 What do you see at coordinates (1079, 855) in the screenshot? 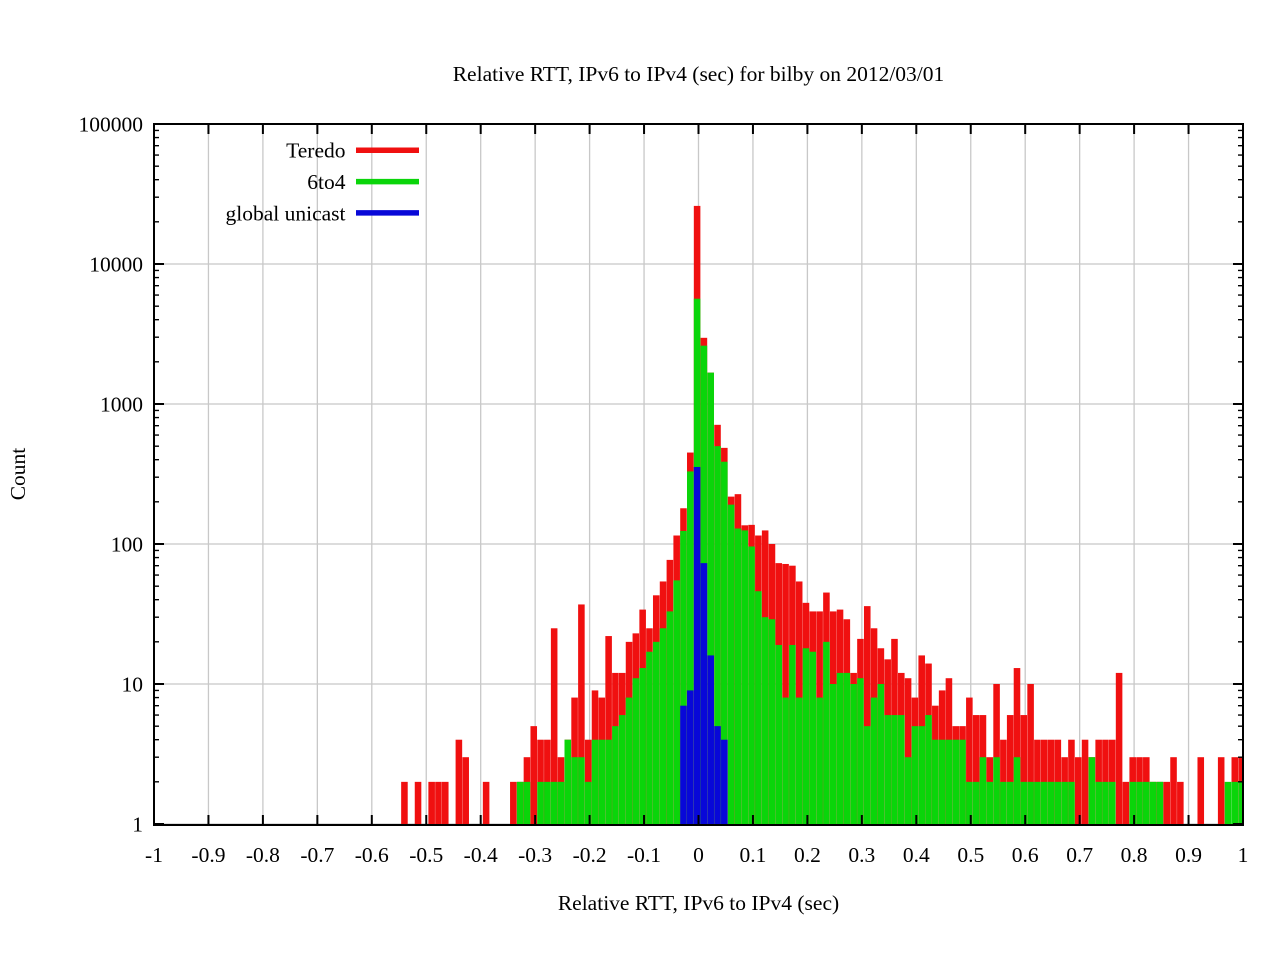
I see `svg-text: 0.7` at bounding box center [1079, 855].